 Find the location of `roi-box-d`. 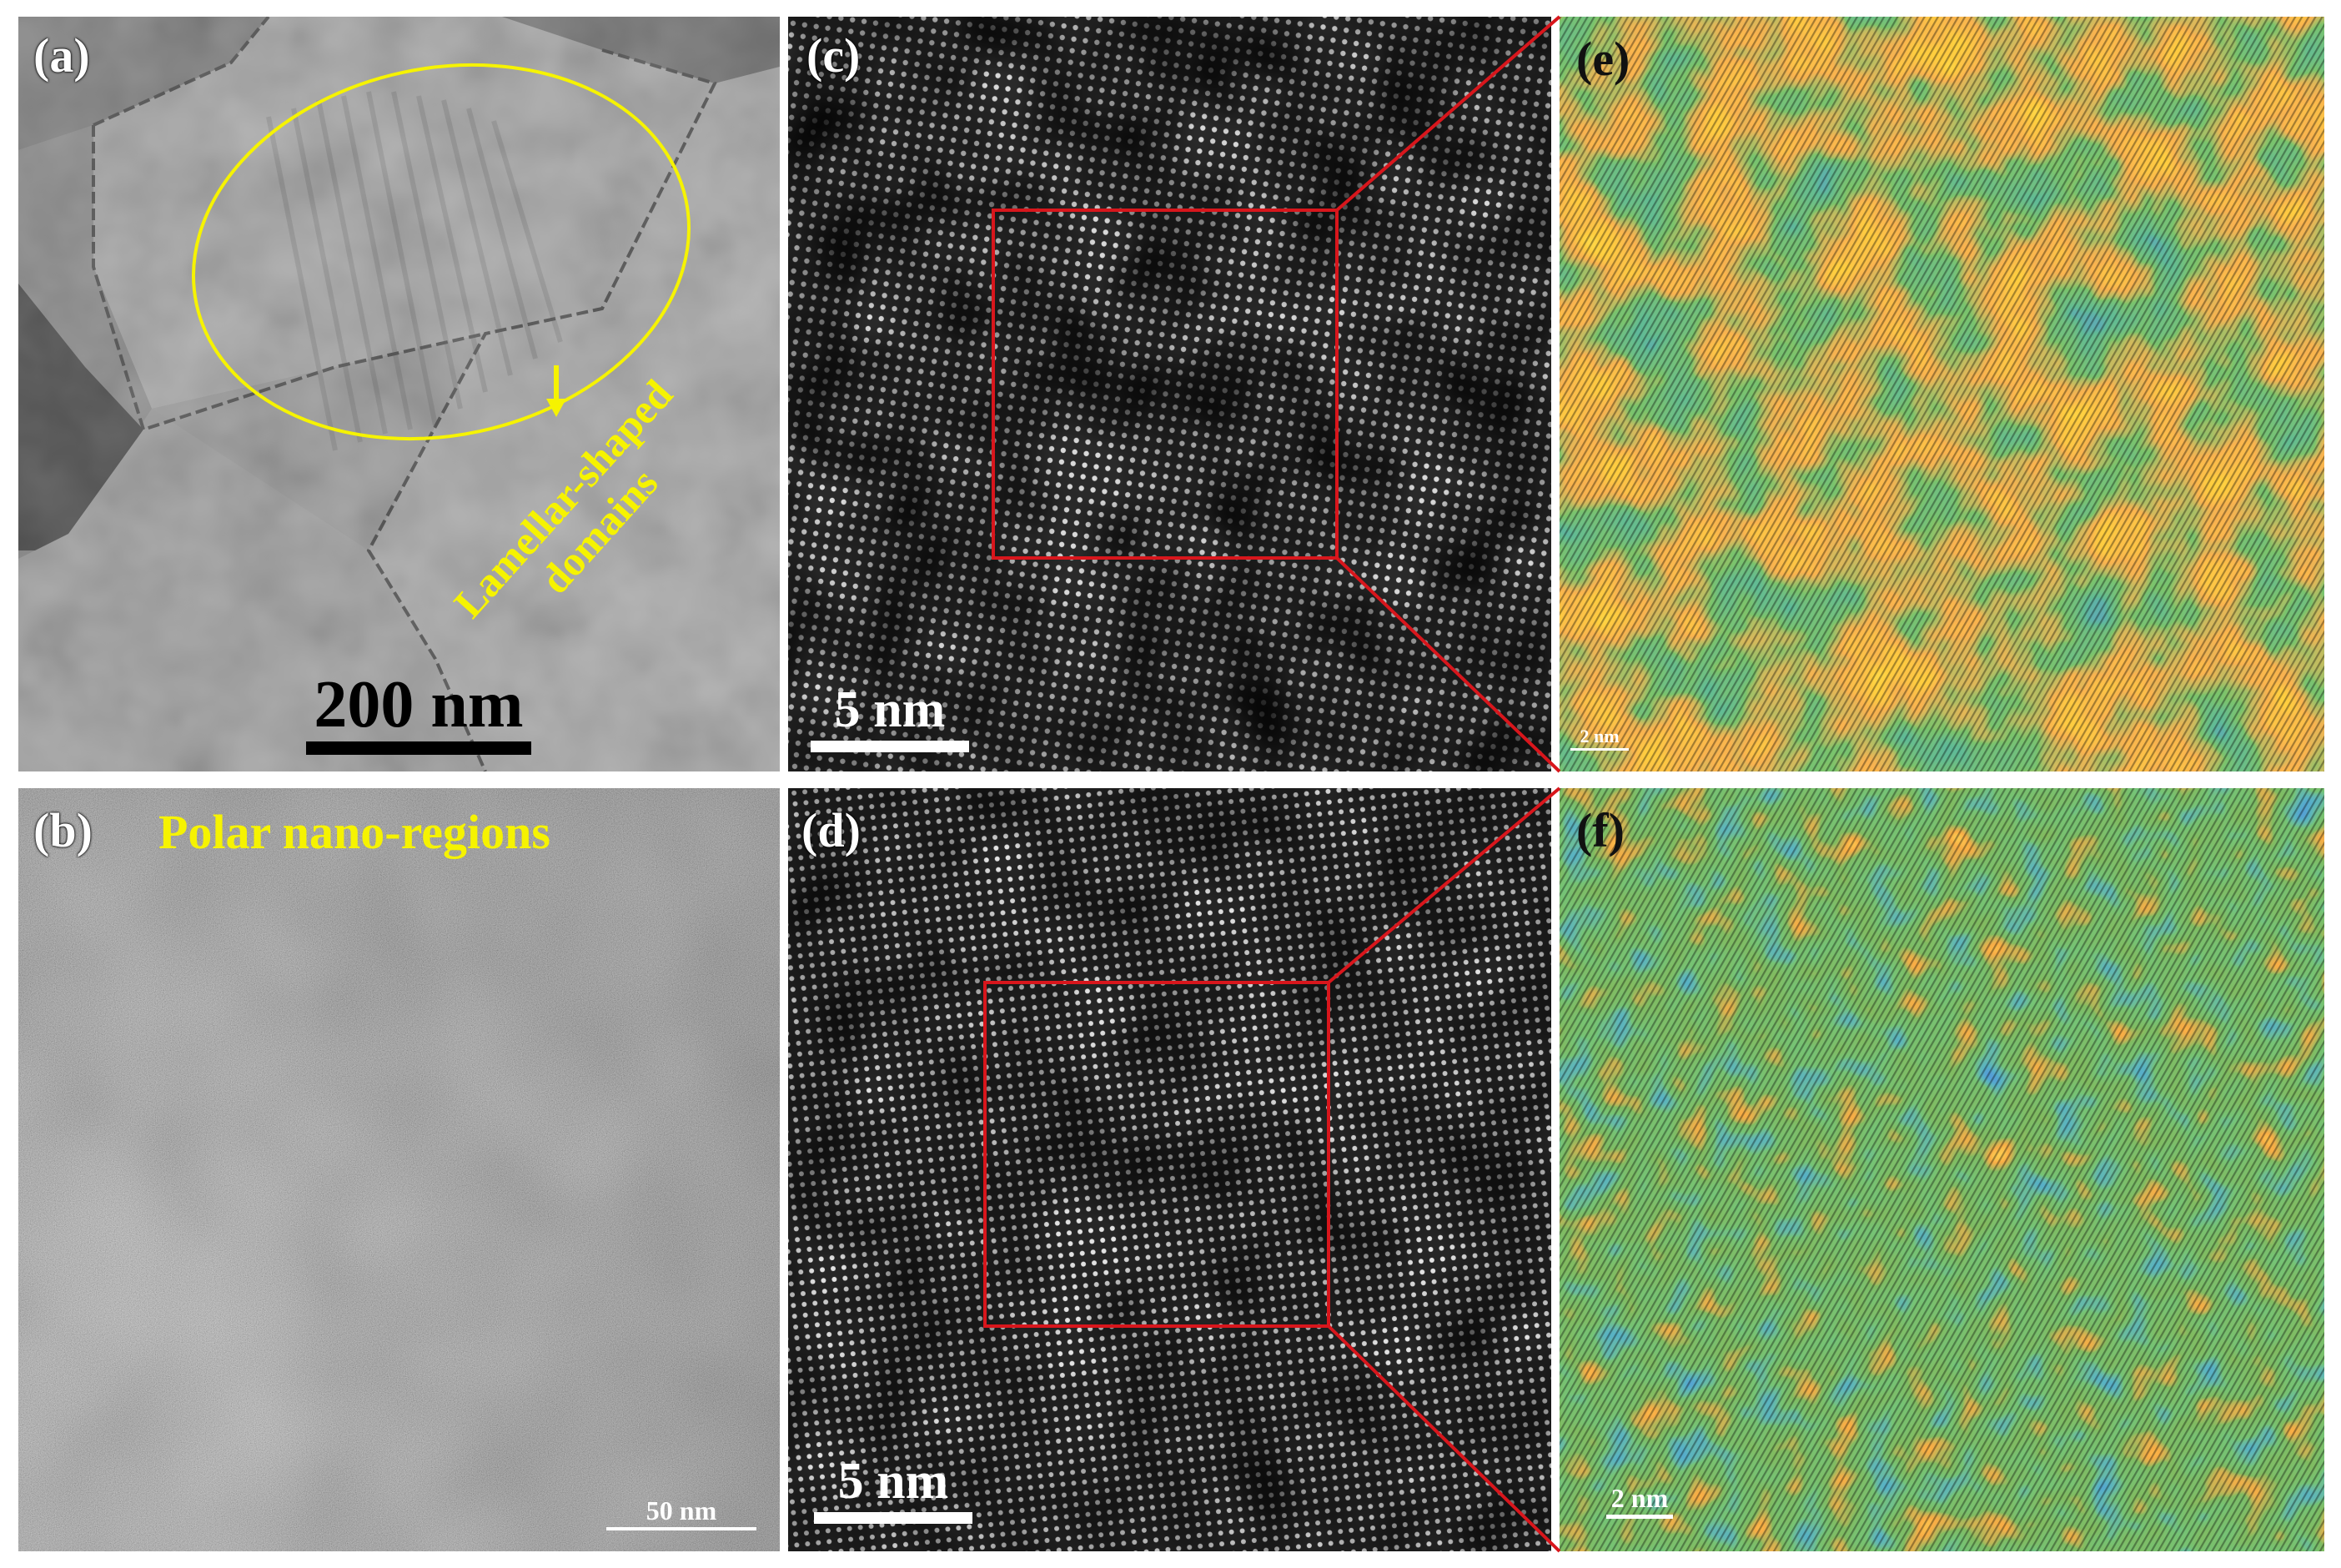

roi-box-d is located at coordinates (1156, 1154).